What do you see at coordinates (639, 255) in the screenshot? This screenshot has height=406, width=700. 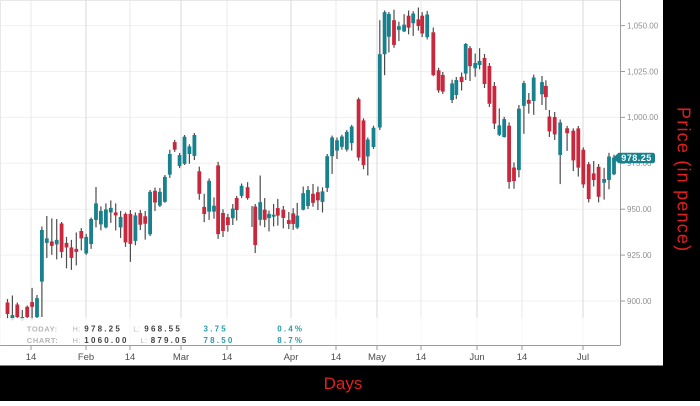 I see `svg-text: 925.00` at bounding box center [639, 255].